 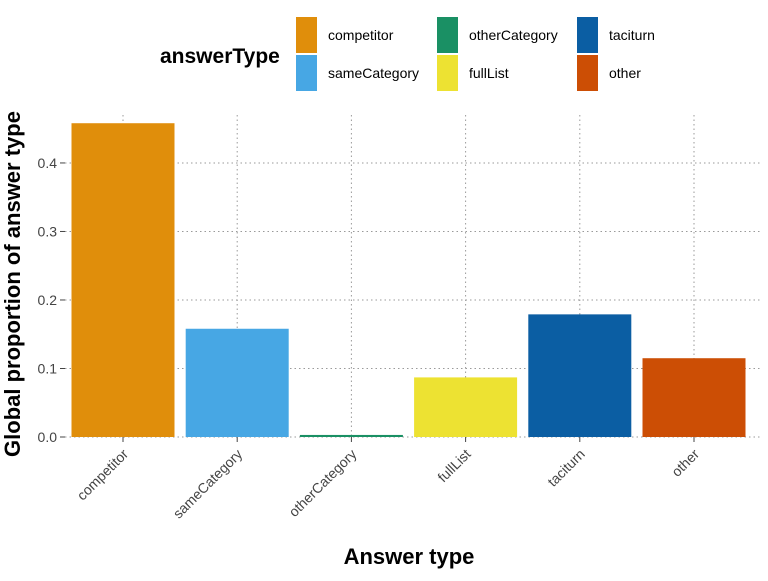 I want to click on x-tick-label: sameCategory, so click(x=208, y=484).